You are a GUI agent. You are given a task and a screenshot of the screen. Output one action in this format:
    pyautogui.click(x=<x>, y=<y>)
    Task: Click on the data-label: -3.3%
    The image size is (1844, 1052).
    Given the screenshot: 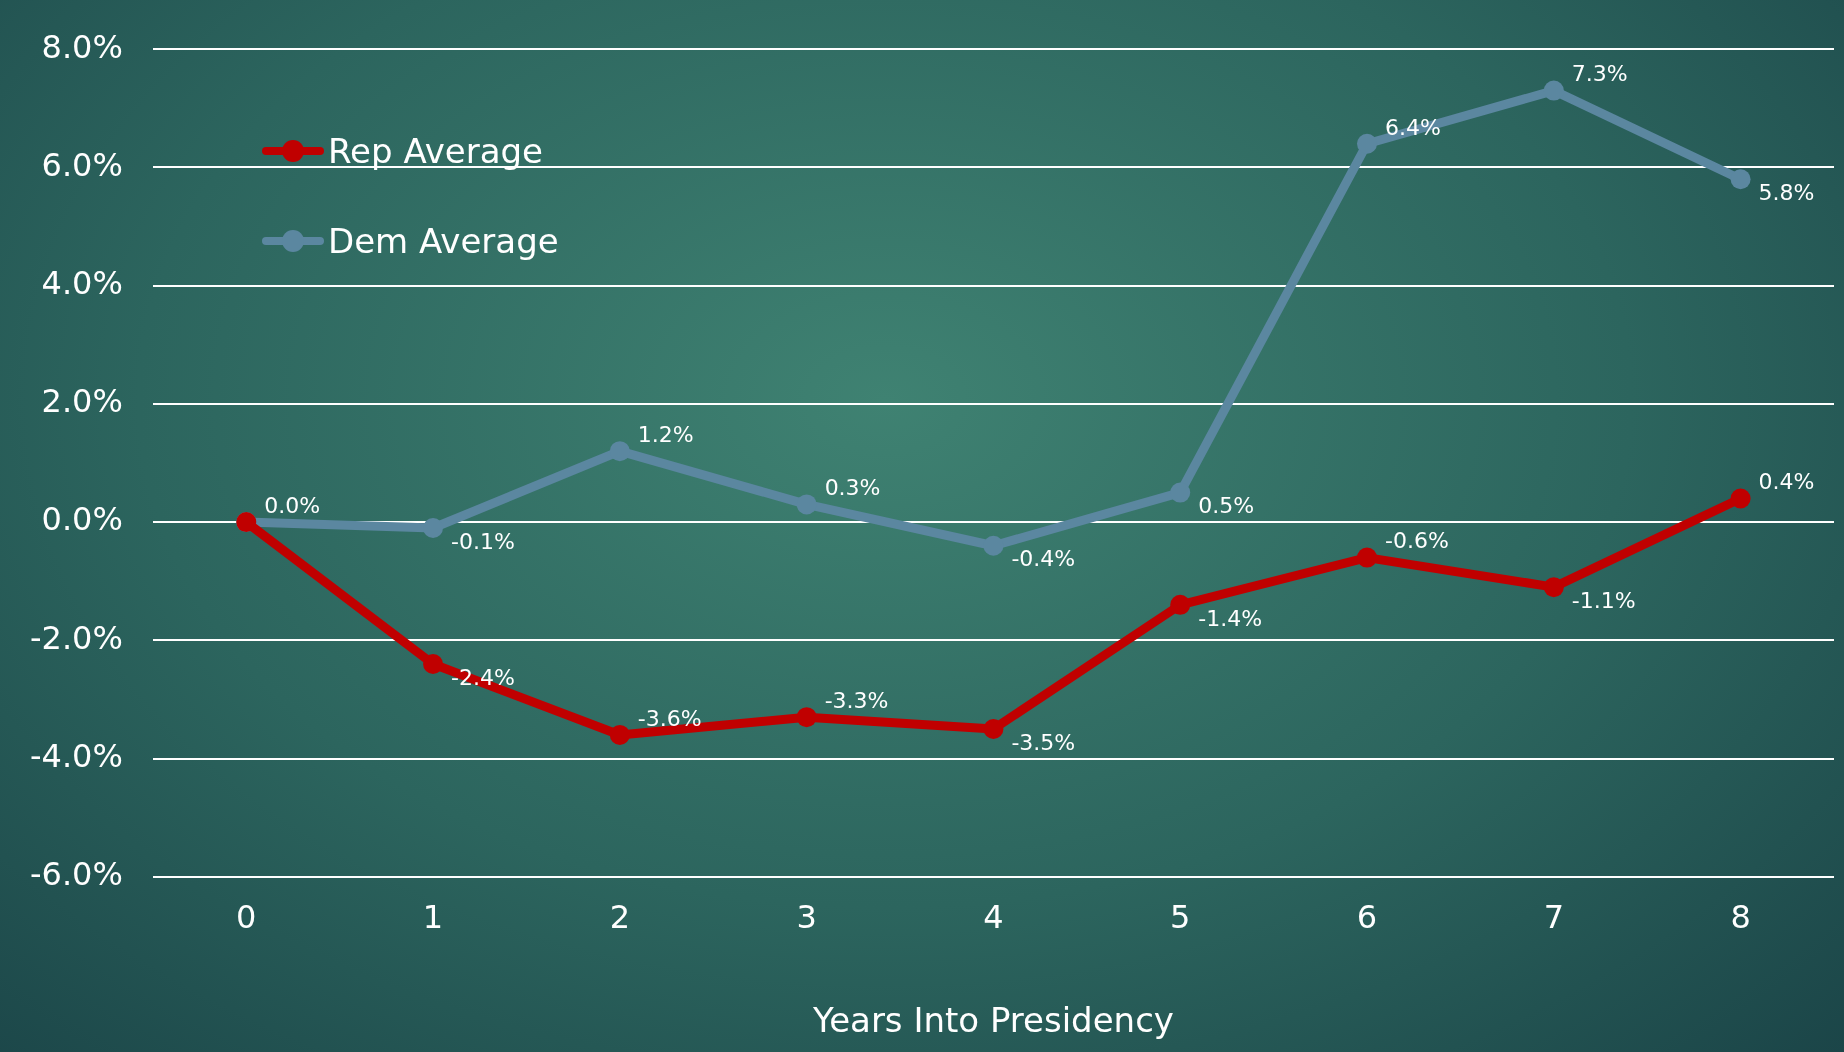 What is the action you would take?
    pyautogui.click(x=856, y=700)
    